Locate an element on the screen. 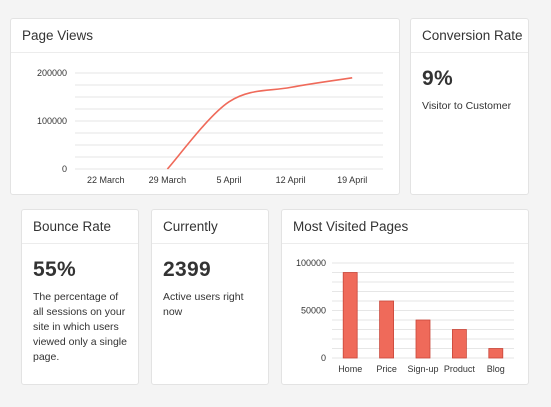  x-tick-label: 5 April is located at coordinates (228, 180).